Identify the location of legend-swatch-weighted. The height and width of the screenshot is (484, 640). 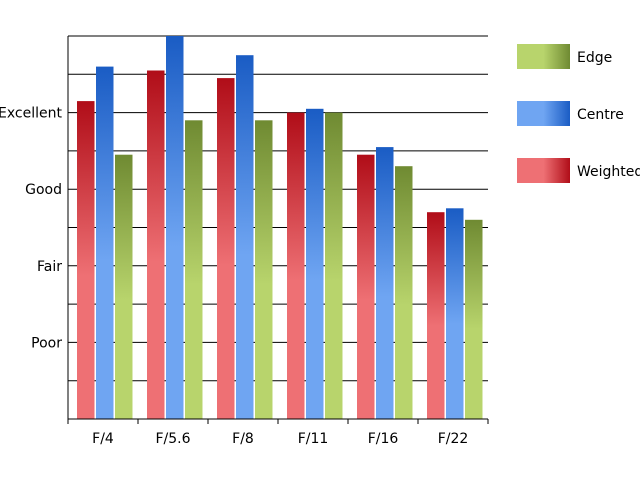
(543, 170).